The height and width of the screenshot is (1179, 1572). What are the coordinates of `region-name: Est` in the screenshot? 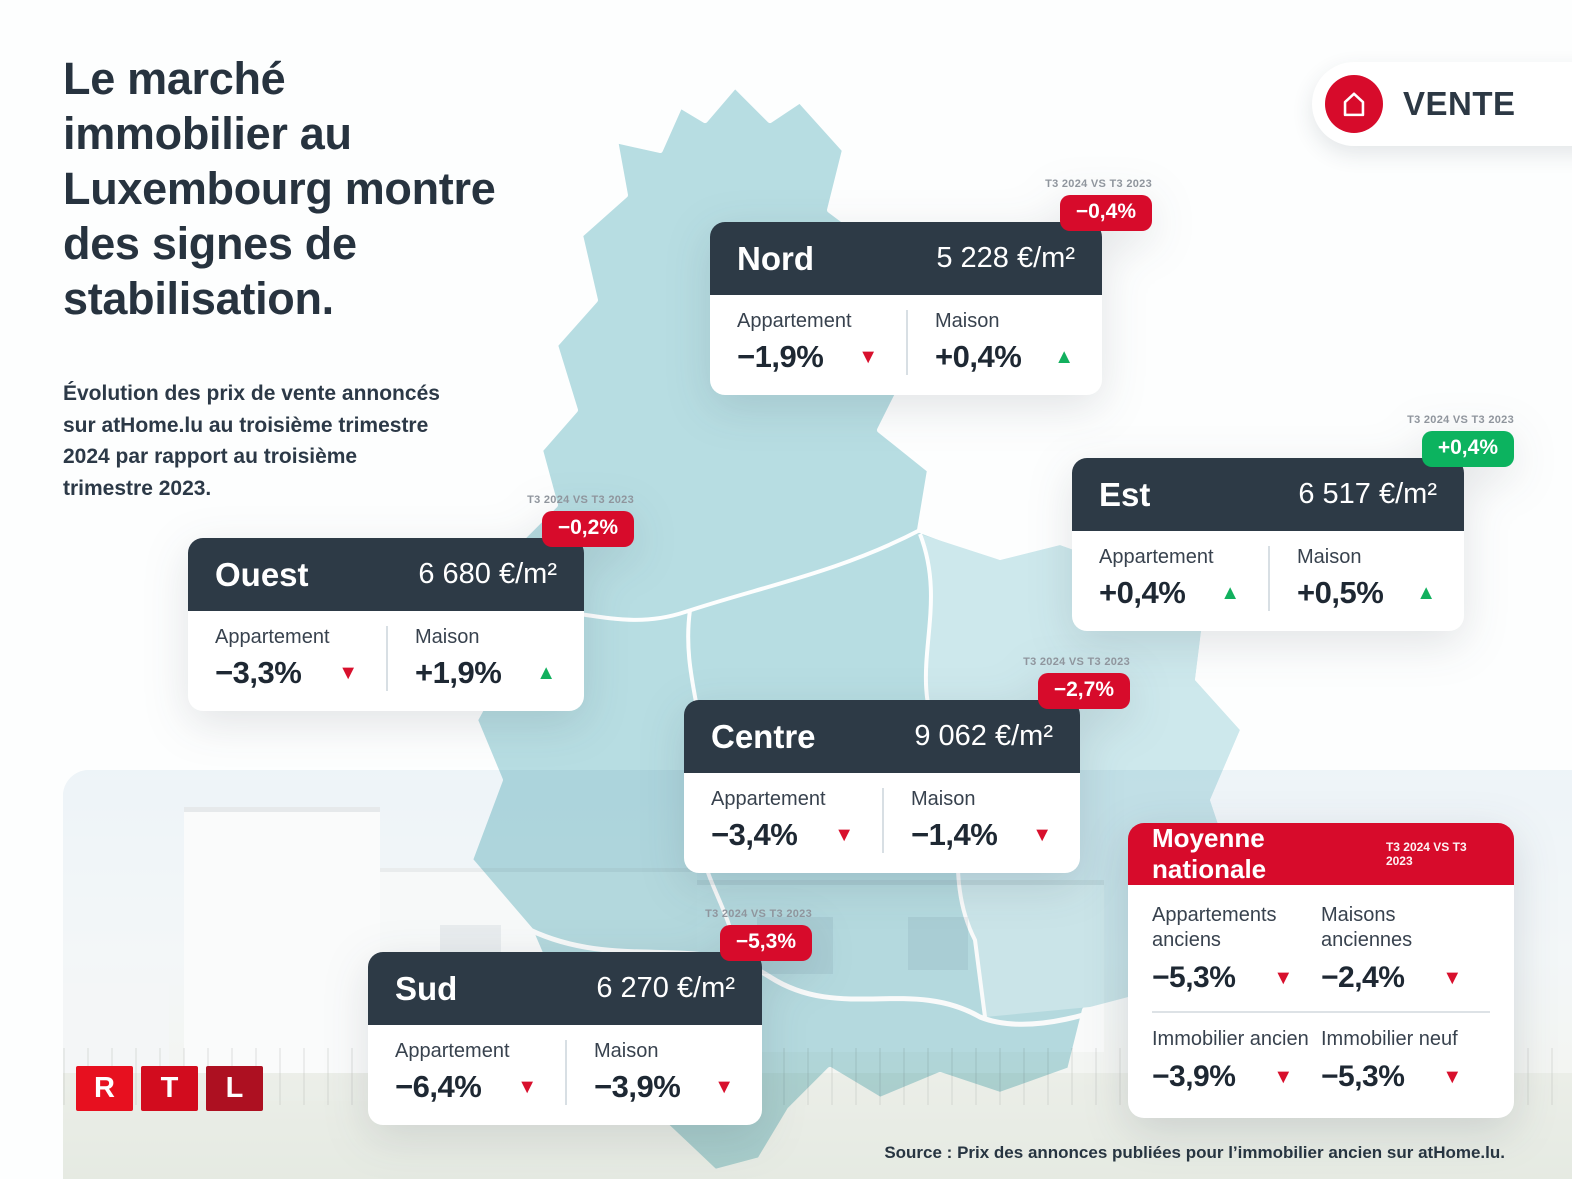 It's located at (1125, 494).